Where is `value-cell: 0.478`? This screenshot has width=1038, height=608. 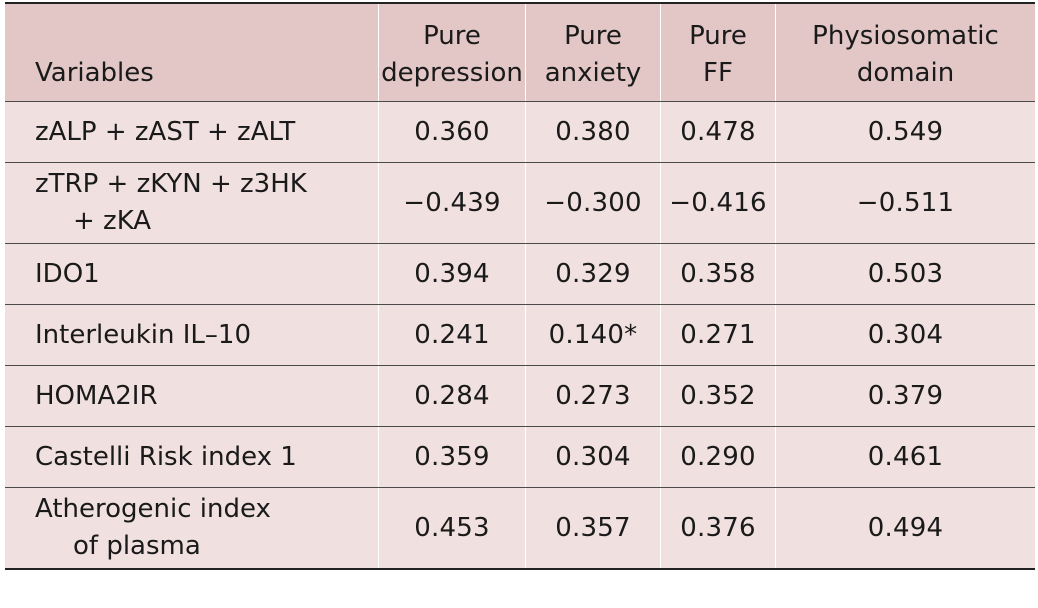
value-cell: 0.478 is located at coordinates (717, 132).